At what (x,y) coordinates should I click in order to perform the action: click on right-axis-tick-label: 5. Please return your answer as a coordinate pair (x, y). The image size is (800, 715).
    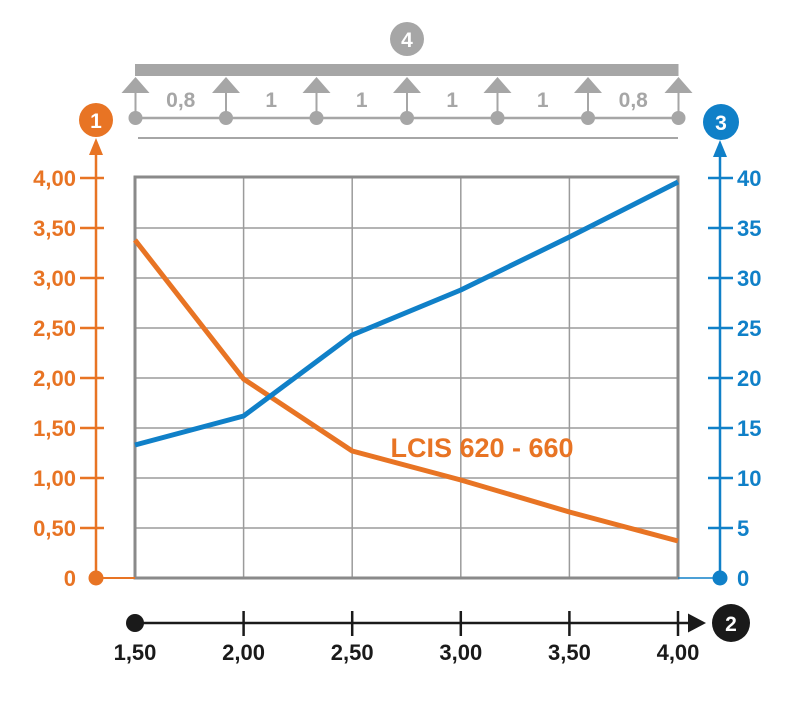
    Looking at the image, I should click on (743, 528).